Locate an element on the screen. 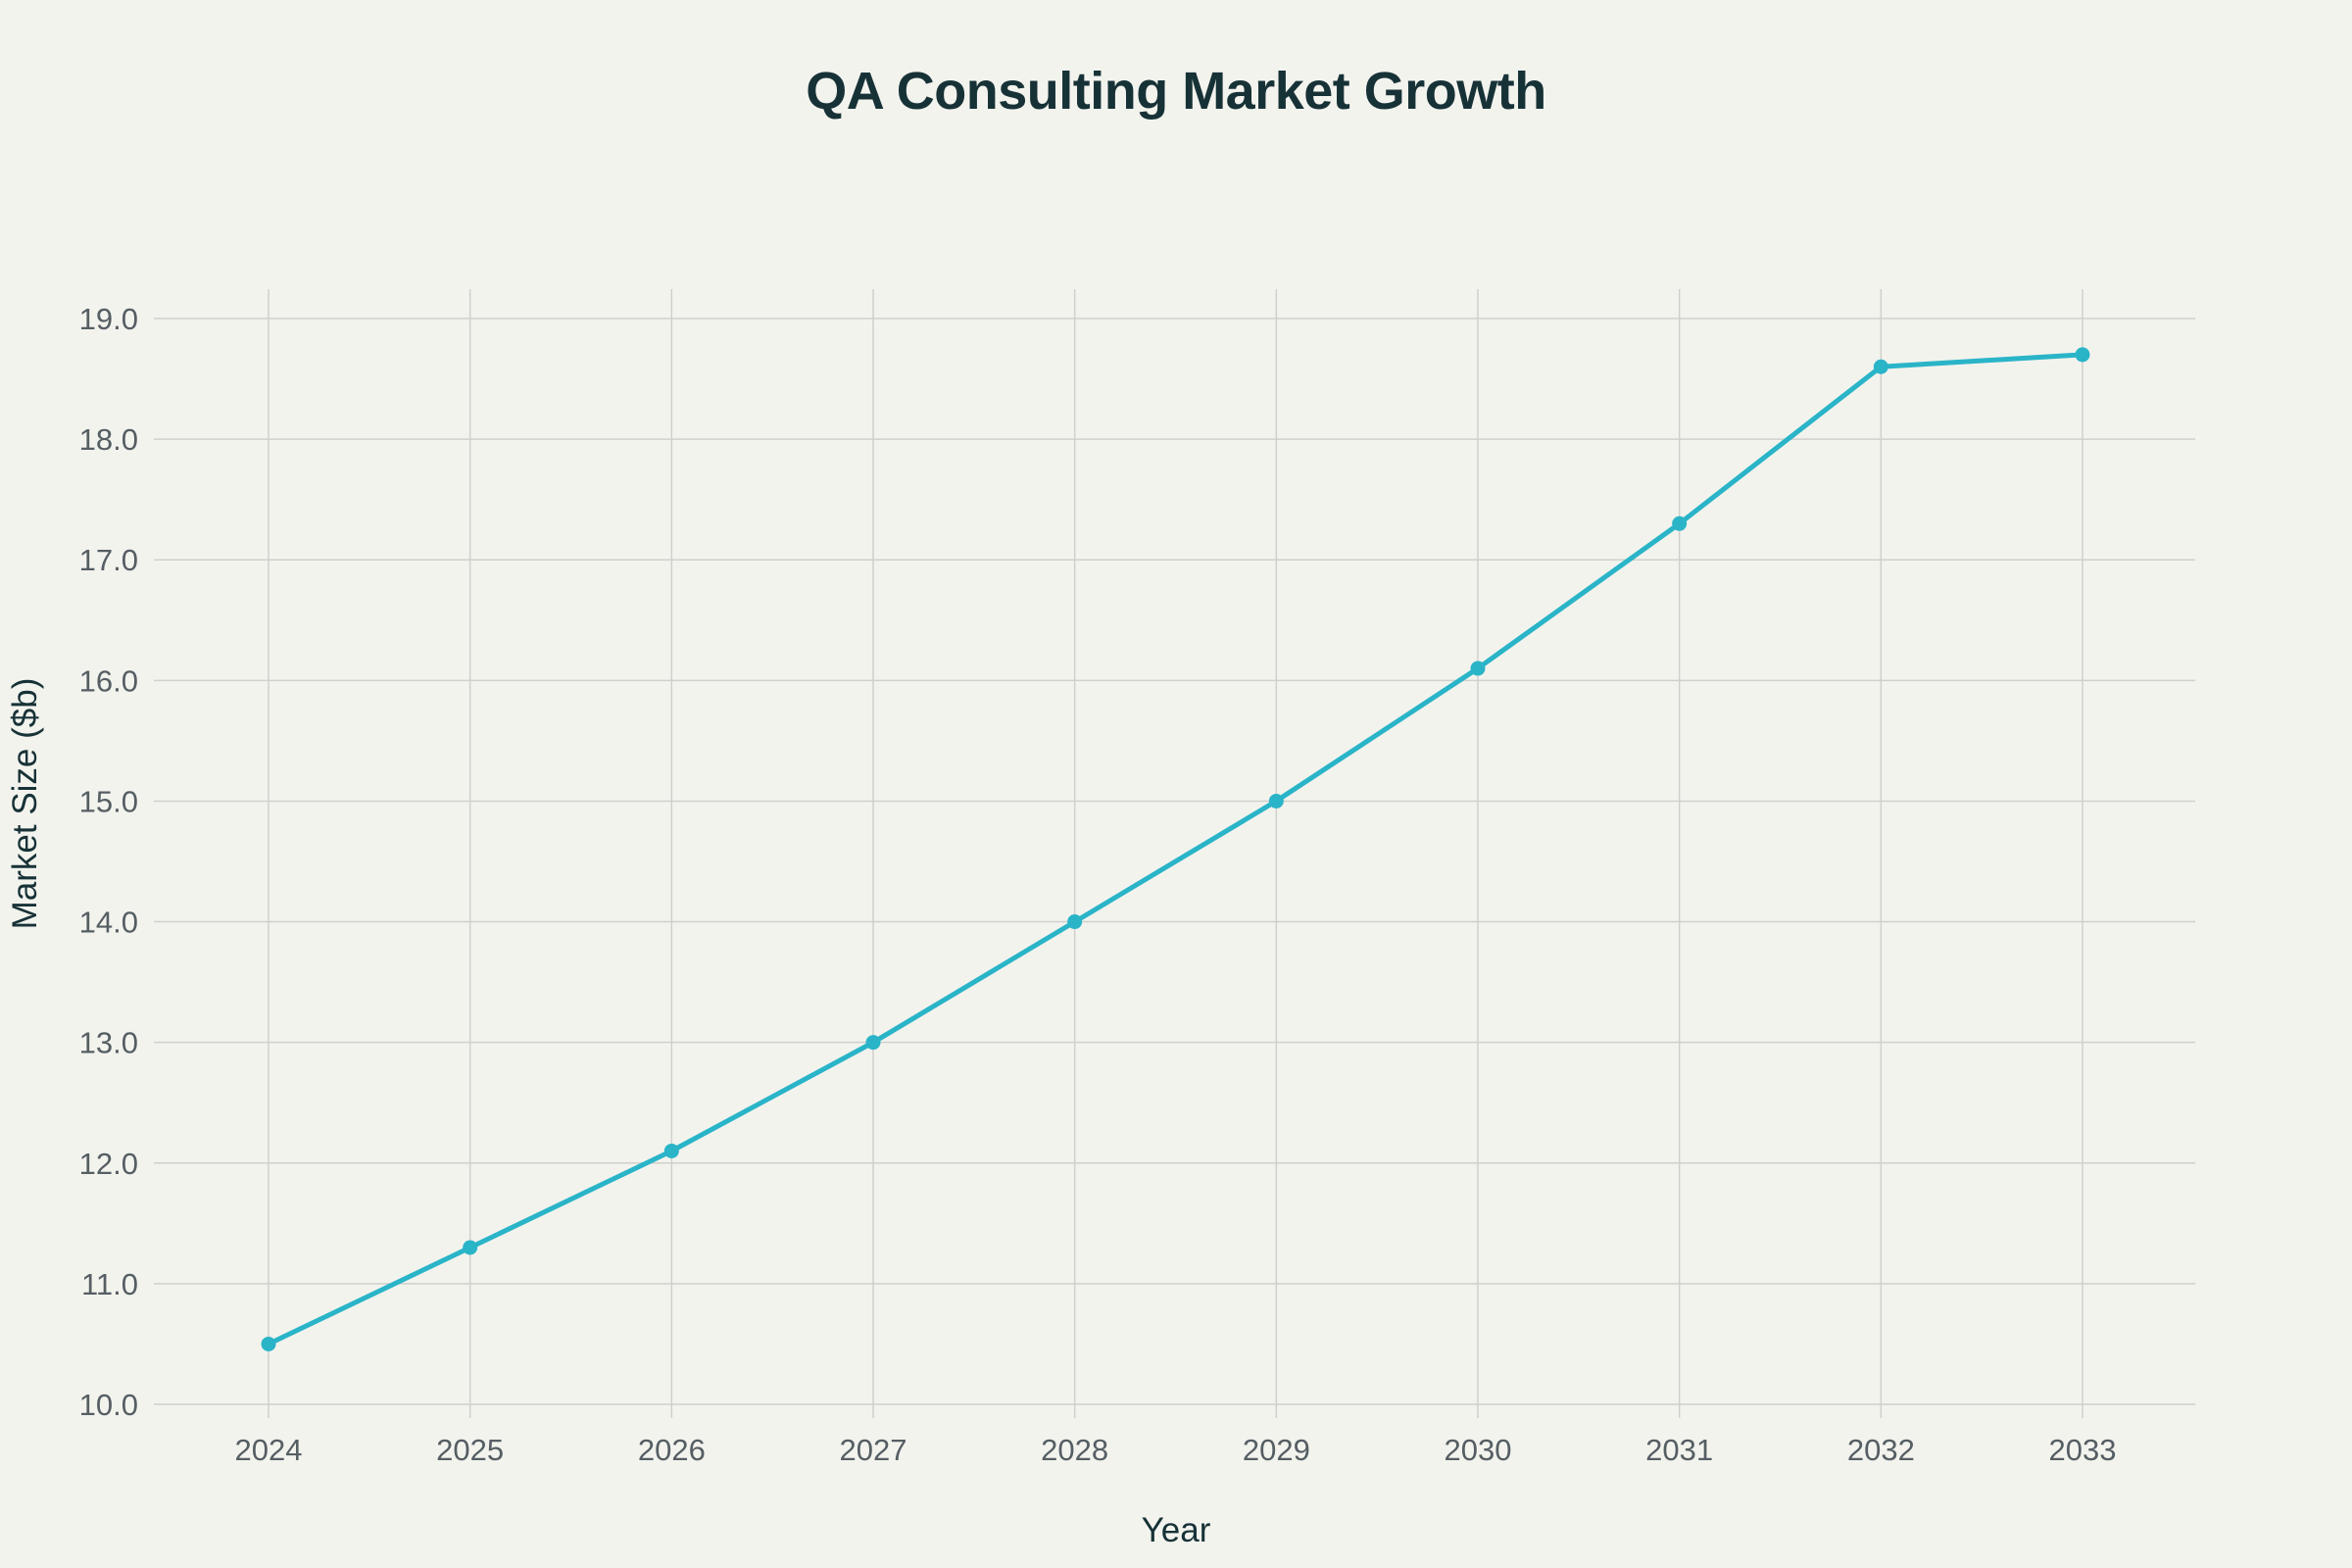  y-tick-label: 15.0 is located at coordinates (108, 801).